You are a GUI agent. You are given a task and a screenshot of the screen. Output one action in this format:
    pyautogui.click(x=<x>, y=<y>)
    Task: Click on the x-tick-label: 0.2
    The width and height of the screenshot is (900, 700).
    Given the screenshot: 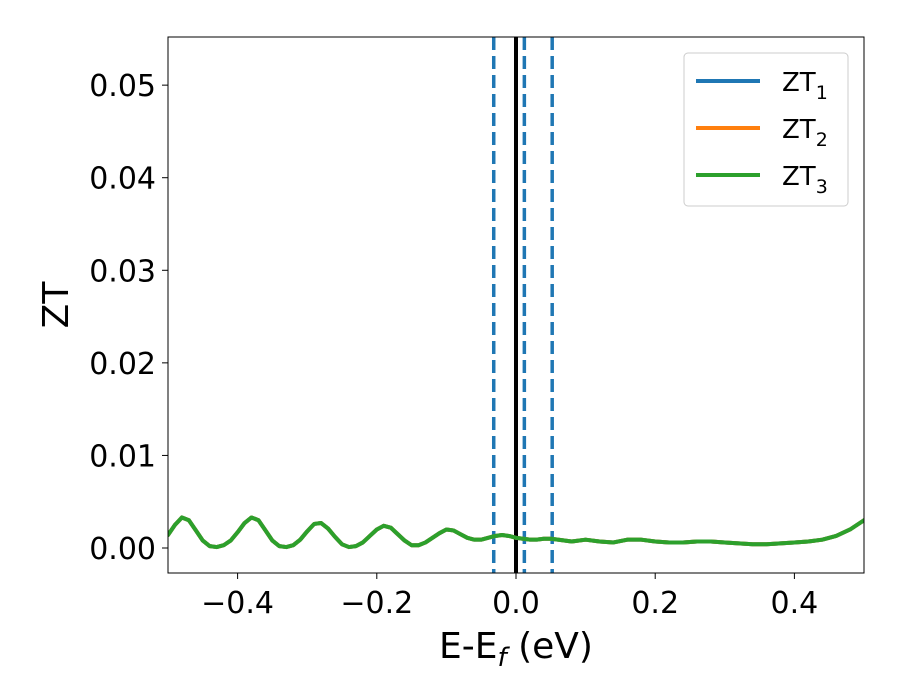 What is the action you would take?
    pyautogui.click(x=655, y=603)
    